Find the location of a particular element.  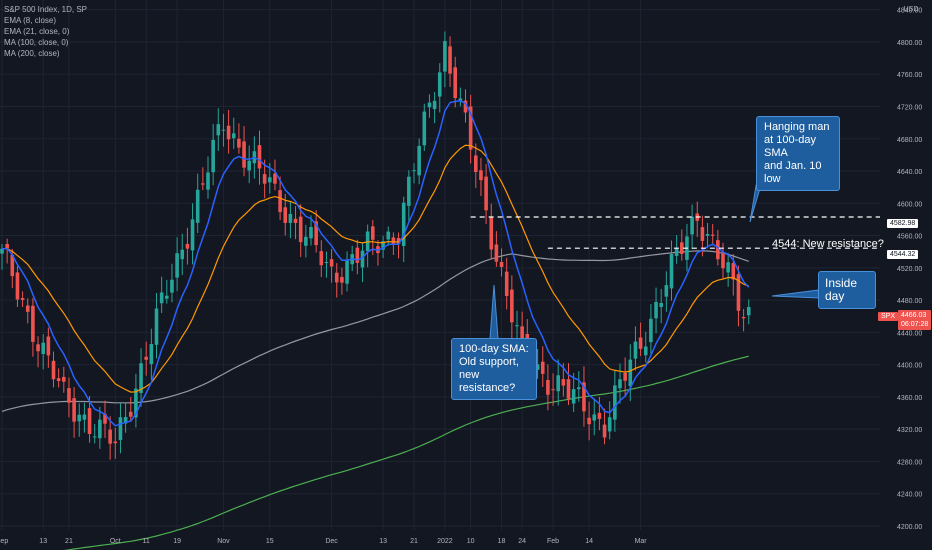

legend-ma200: MA (200, close) is located at coordinates (32, 53).